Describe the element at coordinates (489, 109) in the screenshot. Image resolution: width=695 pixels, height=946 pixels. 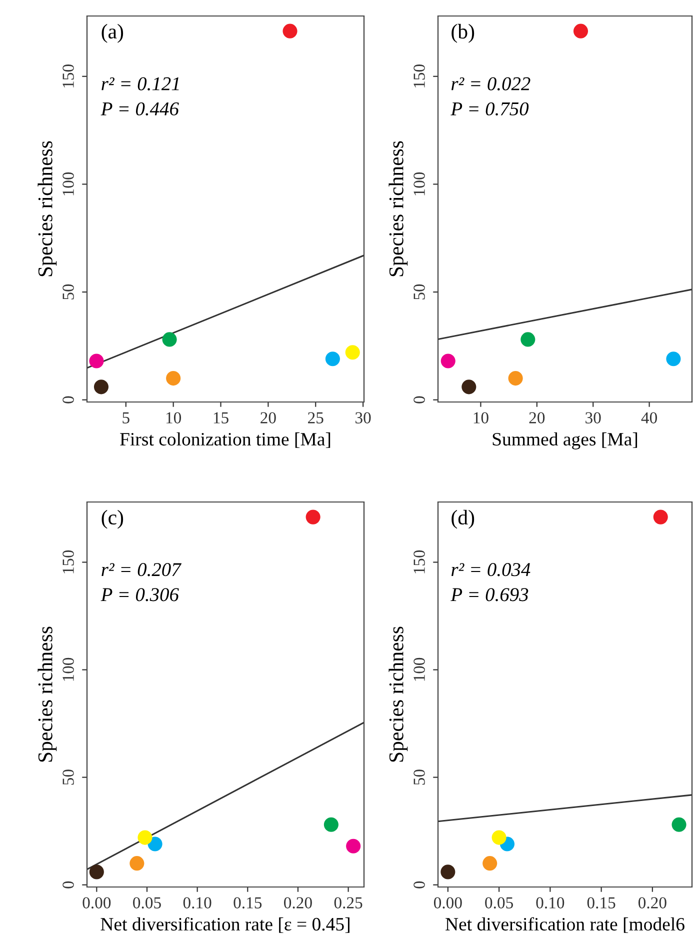
I see `annotation: P = 0.750` at that location.